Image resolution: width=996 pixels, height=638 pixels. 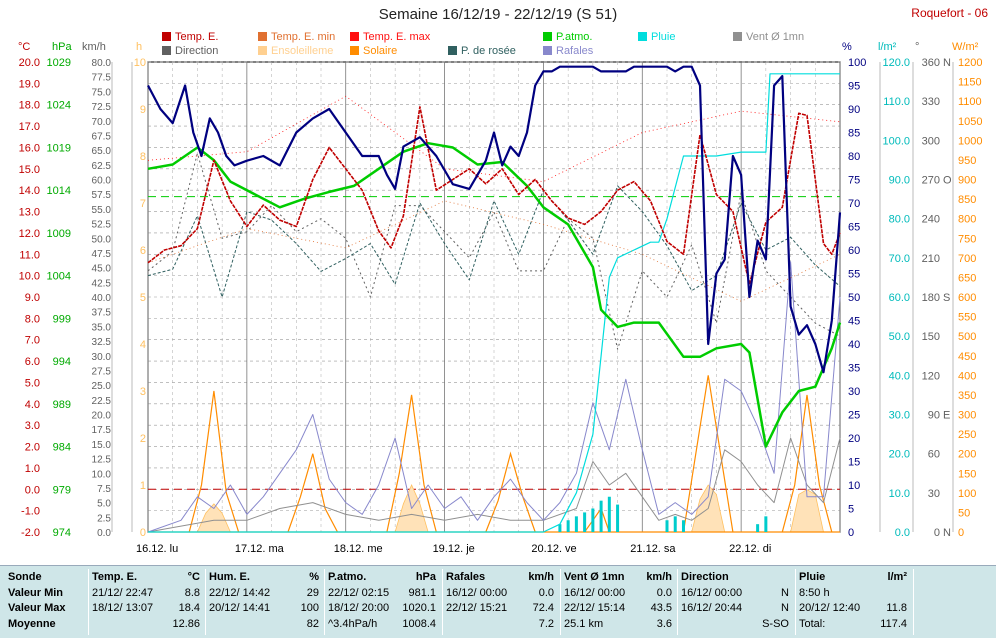 I want to click on axis-compass-label: N, so click(x=947, y=63).